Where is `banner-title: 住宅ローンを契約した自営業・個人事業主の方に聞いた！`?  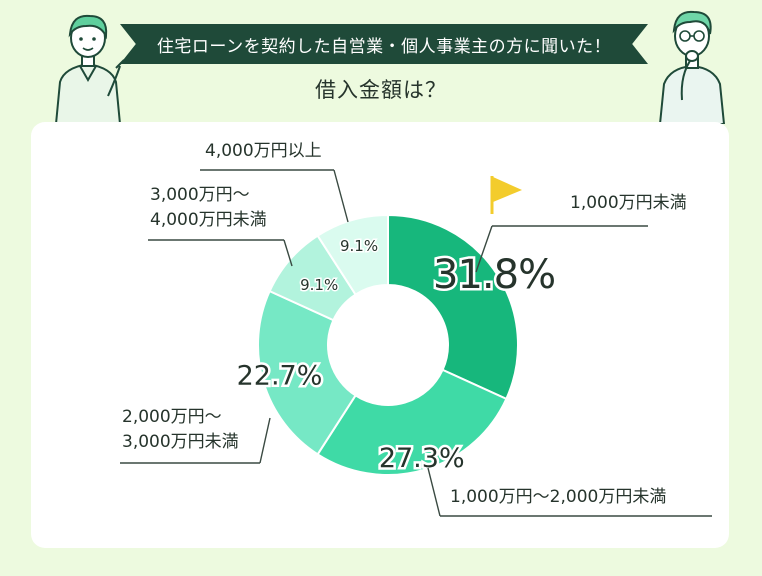 banner-title: 住宅ローンを契約した自営業・個人事業主の方に聞いた！ is located at coordinates (384, 46).